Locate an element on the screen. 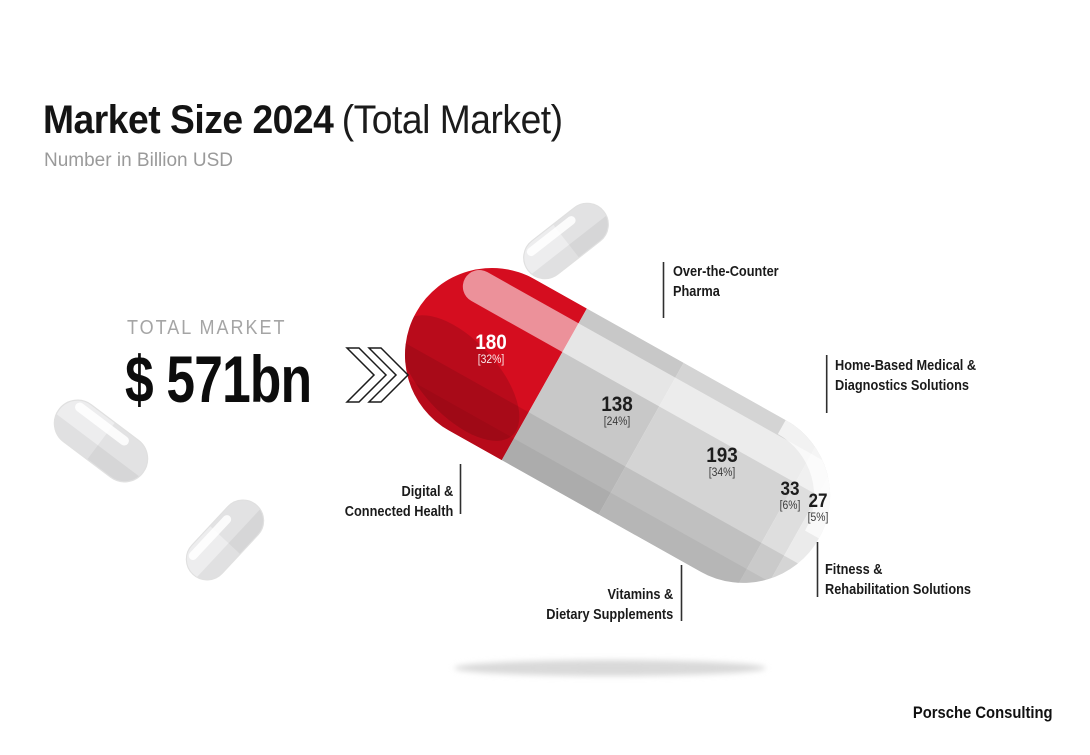 This screenshot has height=755, width=1090. deco-pill-left is located at coordinates (101, 445).